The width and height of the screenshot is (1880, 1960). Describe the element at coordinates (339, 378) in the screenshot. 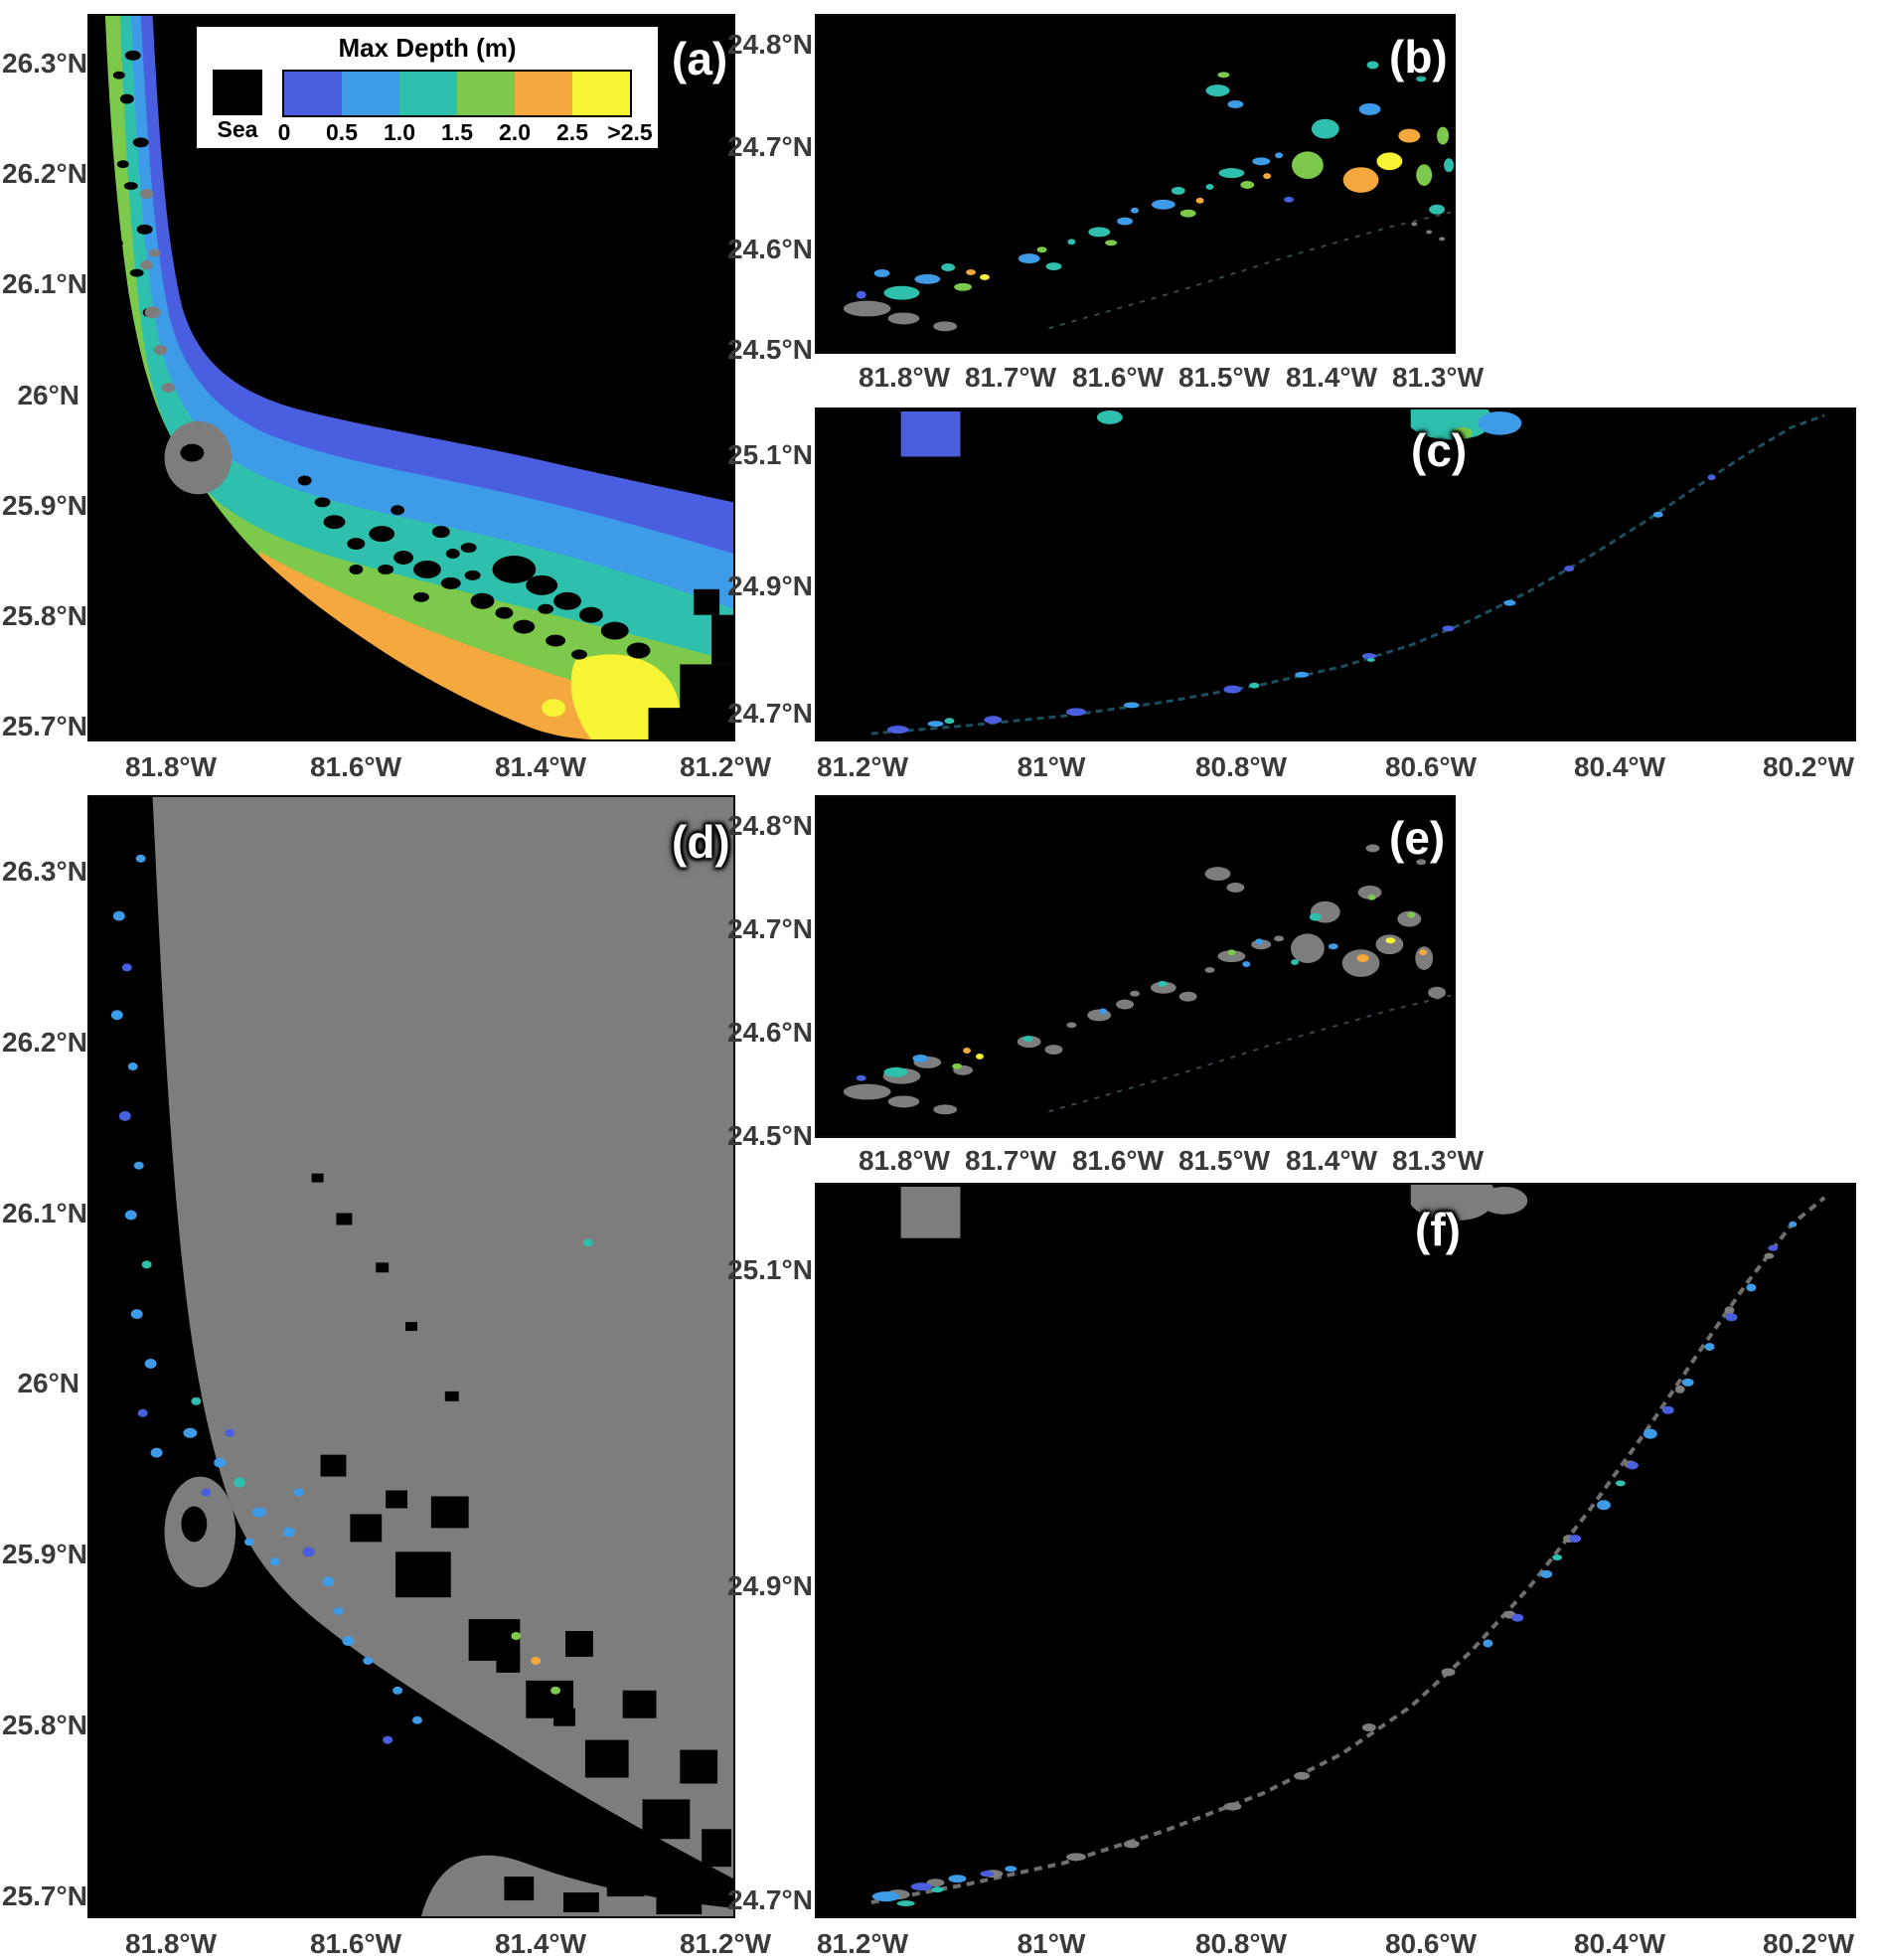

I see `gulf-of-mexico` at that location.